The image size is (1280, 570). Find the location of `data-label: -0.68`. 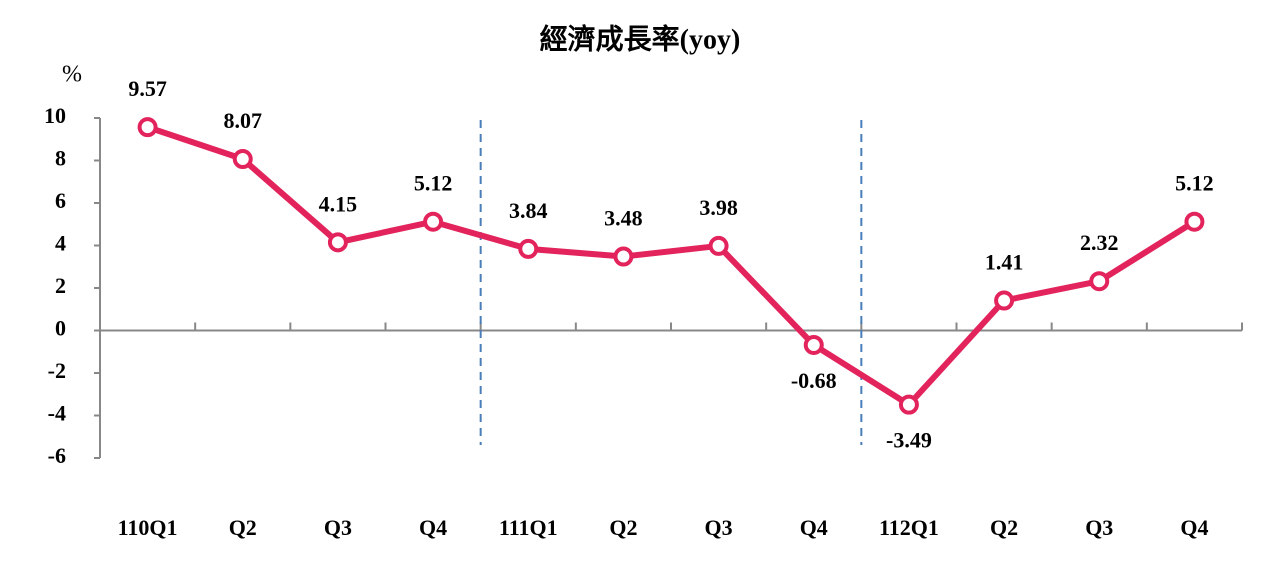

data-label: -0.68 is located at coordinates (814, 380).